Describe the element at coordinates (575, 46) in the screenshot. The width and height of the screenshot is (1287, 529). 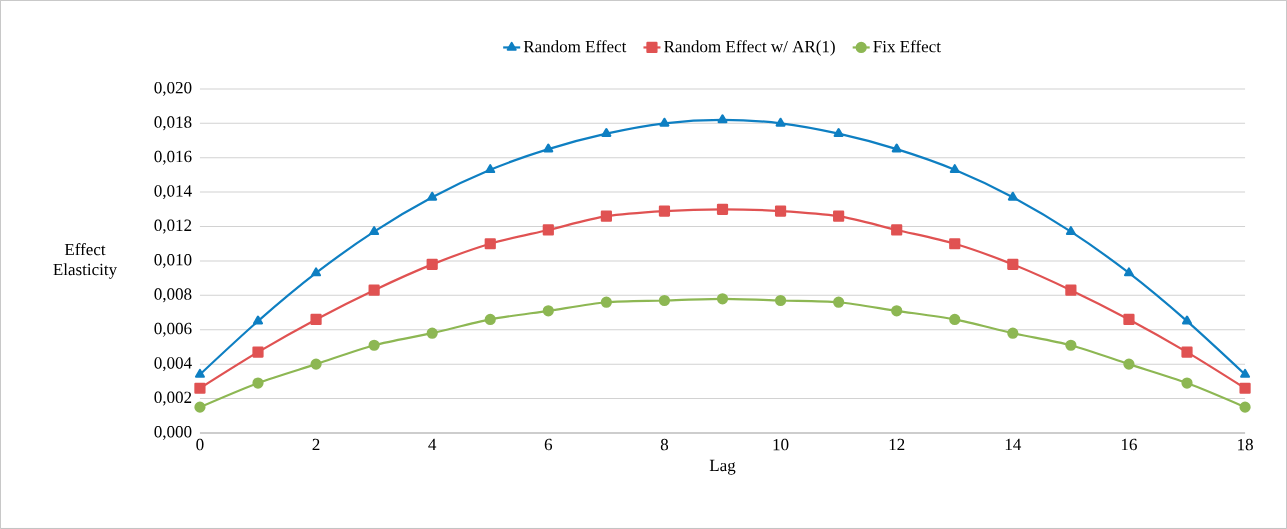
I see `legend-label: Random Effect` at that location.